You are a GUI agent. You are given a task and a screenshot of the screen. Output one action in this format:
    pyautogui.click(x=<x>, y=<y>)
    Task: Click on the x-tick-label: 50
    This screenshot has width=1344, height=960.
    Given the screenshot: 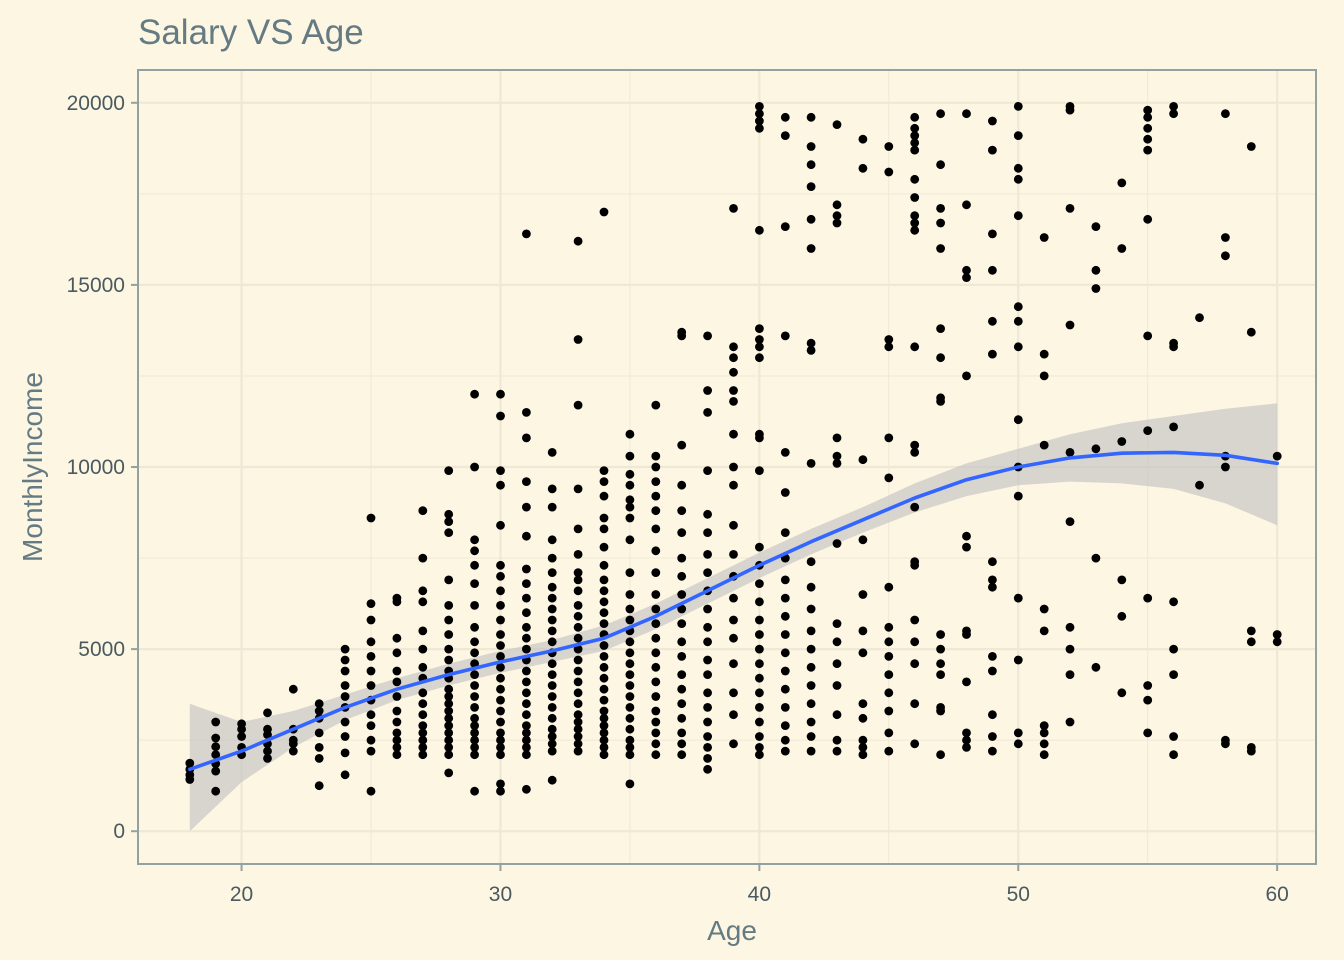 What is the action you would take?
    pyautogui.click(x=1018, y=894)
    